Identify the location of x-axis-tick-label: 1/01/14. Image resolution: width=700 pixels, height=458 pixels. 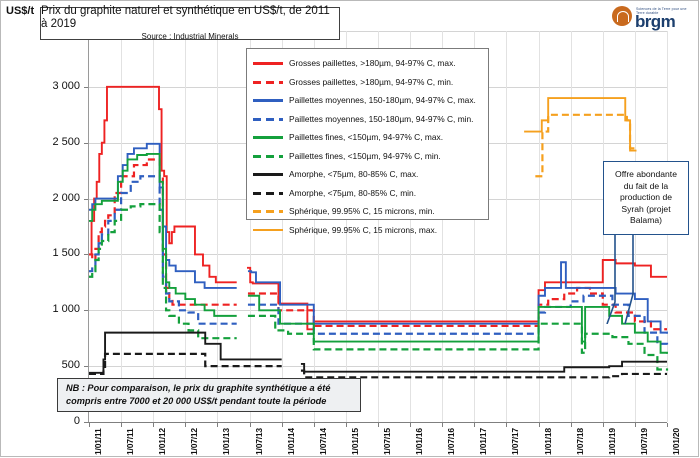
(290, 441).